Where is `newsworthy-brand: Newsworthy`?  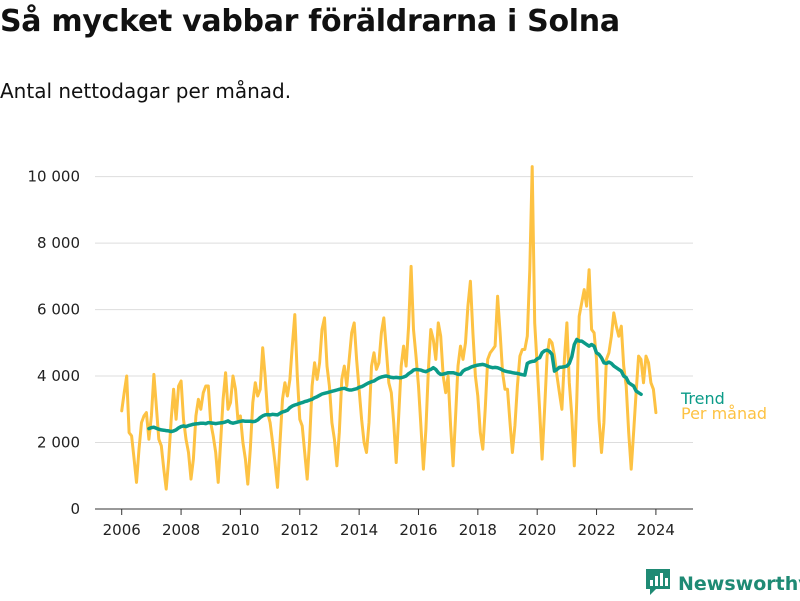 newsworthy-brand: Newsworthy is located at coordinates (722, 584).